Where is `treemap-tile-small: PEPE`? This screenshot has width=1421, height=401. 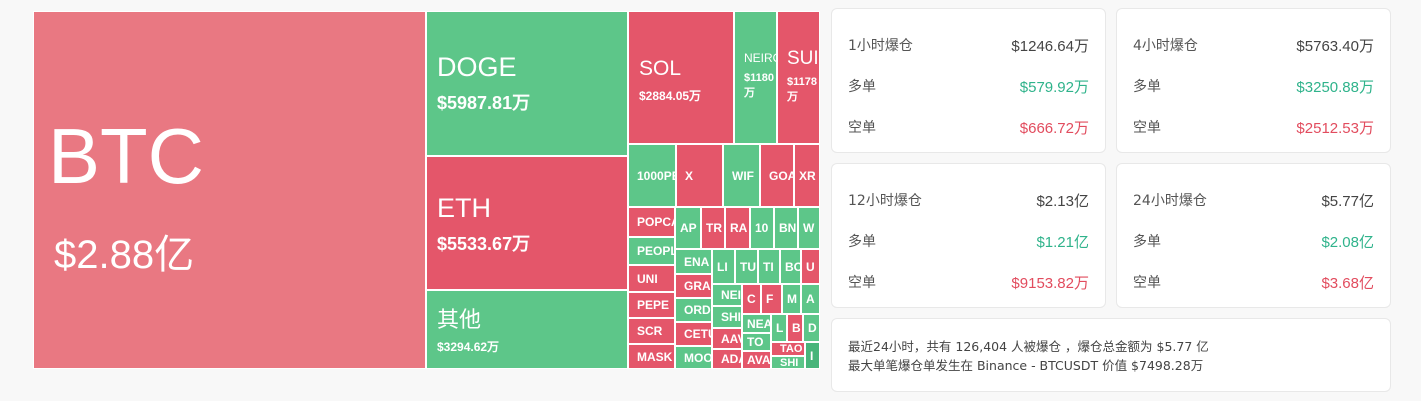 treemap-tile-small: PEPE is located at coordinates (651, 305).